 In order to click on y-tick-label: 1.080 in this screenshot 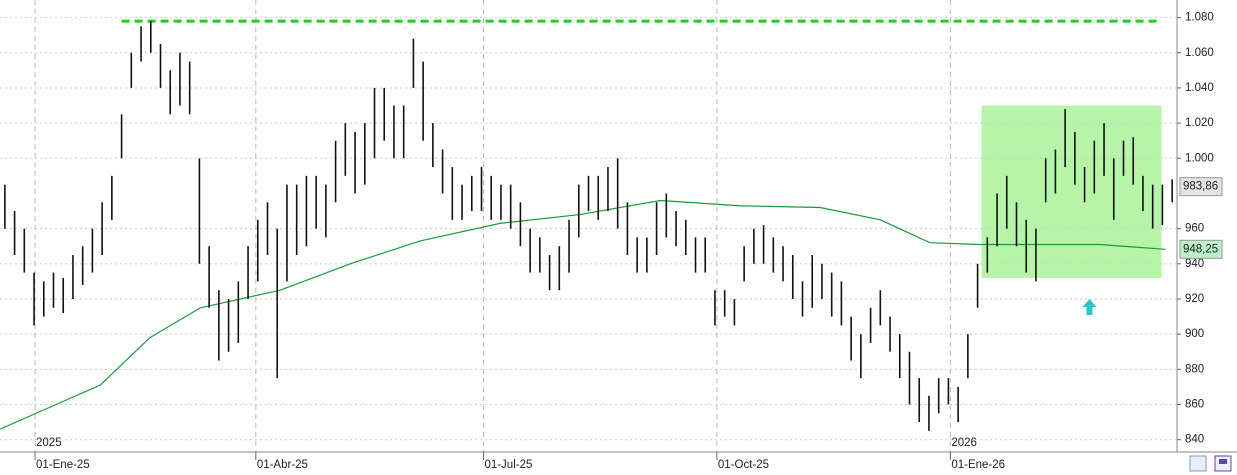, I will do `click(1199, 18)`.